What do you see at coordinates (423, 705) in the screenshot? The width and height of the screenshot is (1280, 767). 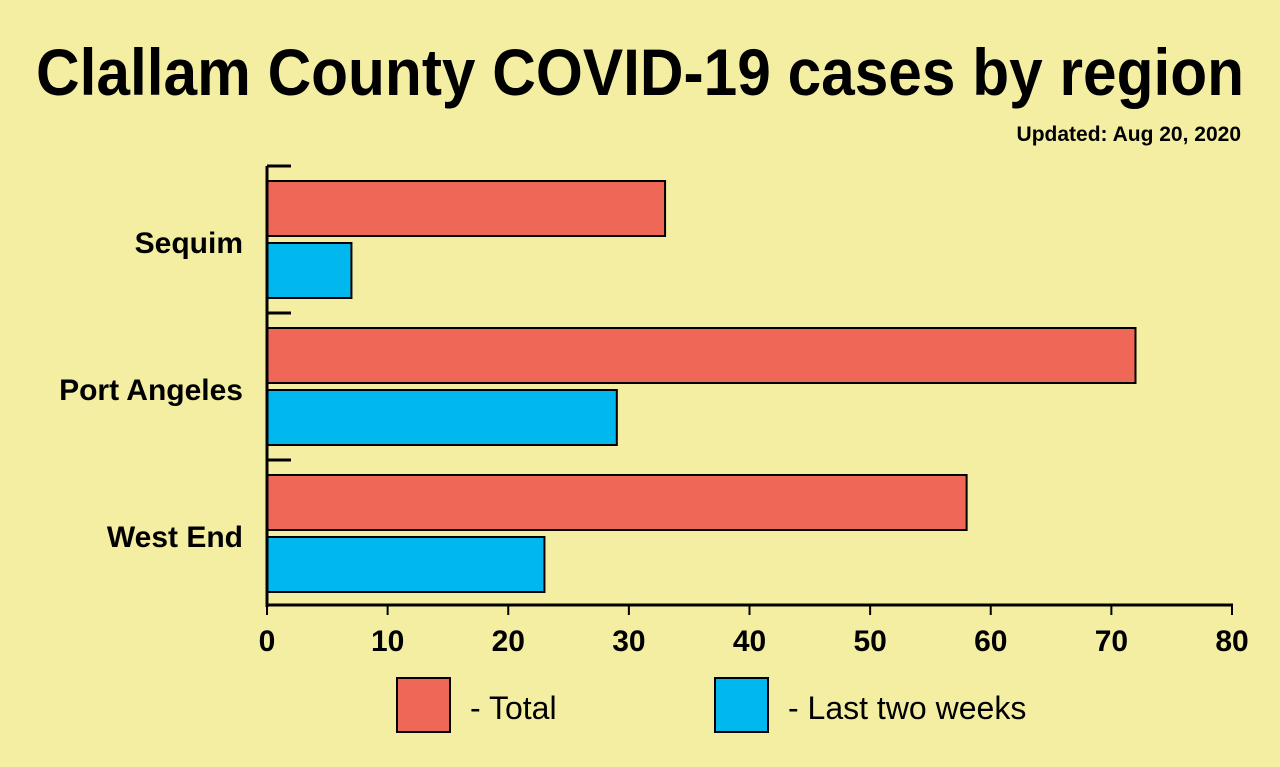 I see `legend-swatch-total` at bounding box center [423, 705].